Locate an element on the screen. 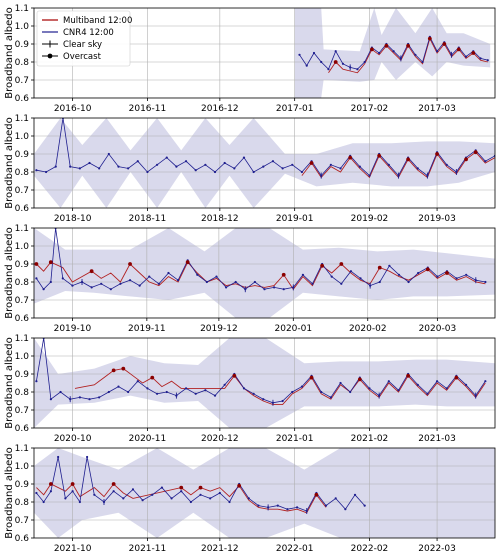 The height and width of the screenshot is (555, 500). x-tick-label: 2016-12 is located at coordinates (220, 109).